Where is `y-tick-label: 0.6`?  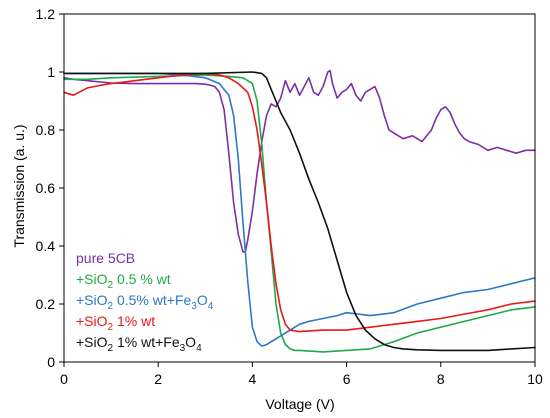 y-tick-label: 0.6 is located at coordinates (46, 188).